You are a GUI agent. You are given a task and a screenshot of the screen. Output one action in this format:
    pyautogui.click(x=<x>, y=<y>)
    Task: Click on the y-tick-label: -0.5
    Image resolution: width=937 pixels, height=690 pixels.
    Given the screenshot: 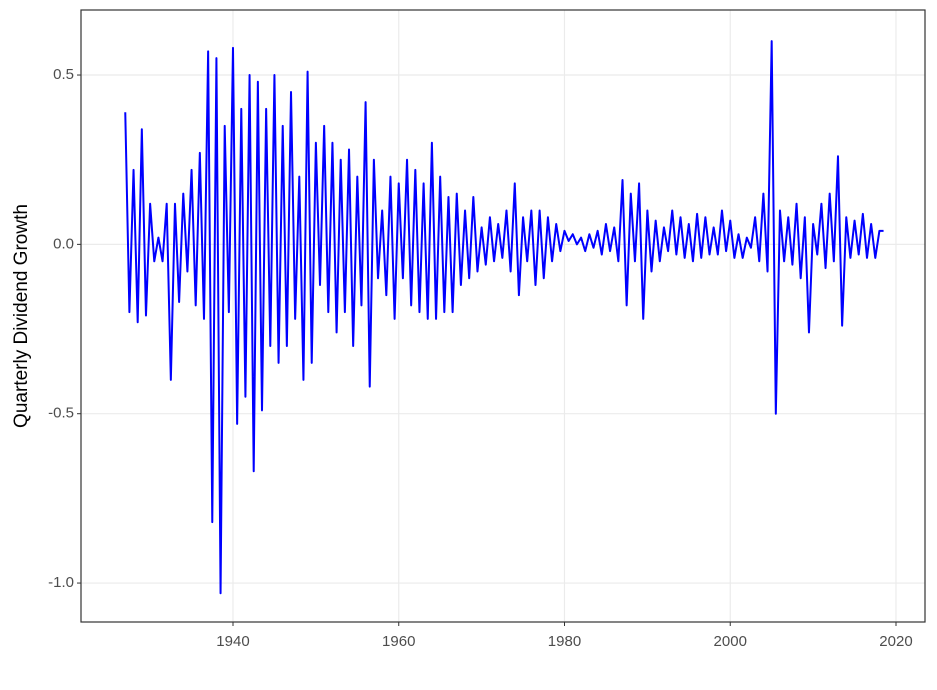 What is the action you would take?
    pyautogui.click(x=61, y=413)
    